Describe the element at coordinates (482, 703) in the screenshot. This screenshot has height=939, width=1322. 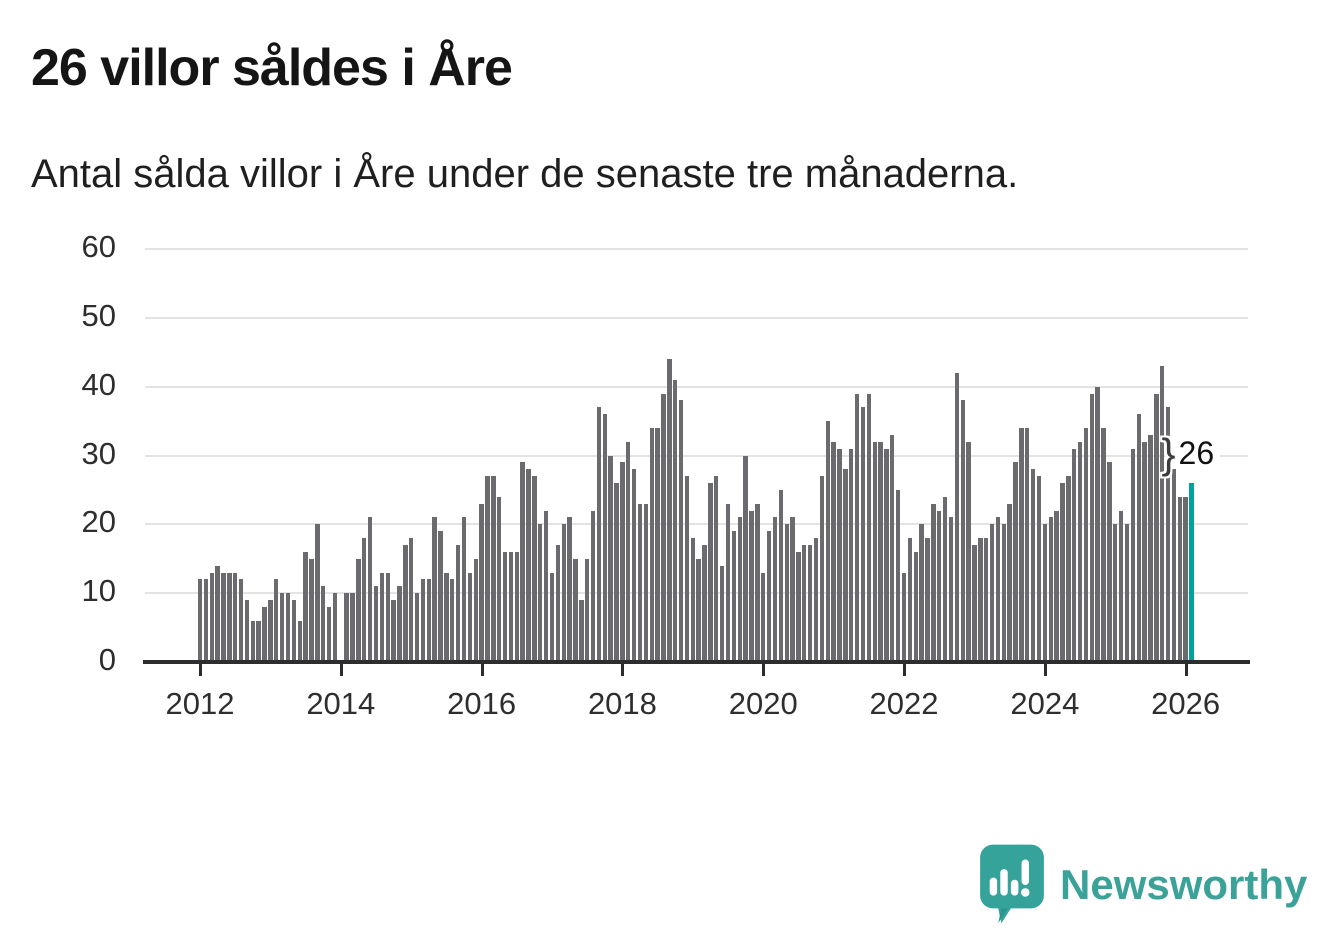
I see `x-axis-label-2016: 2016` at that location.